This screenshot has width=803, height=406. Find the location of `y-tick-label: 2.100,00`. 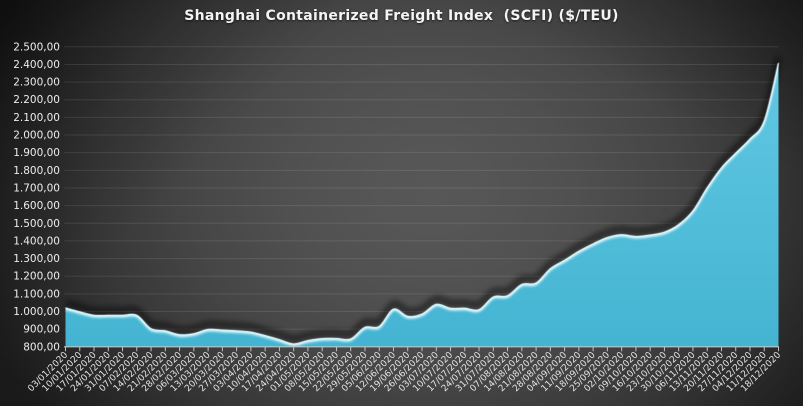

y-tick-label: 2.100,00 is located at coordinates (36, 118).